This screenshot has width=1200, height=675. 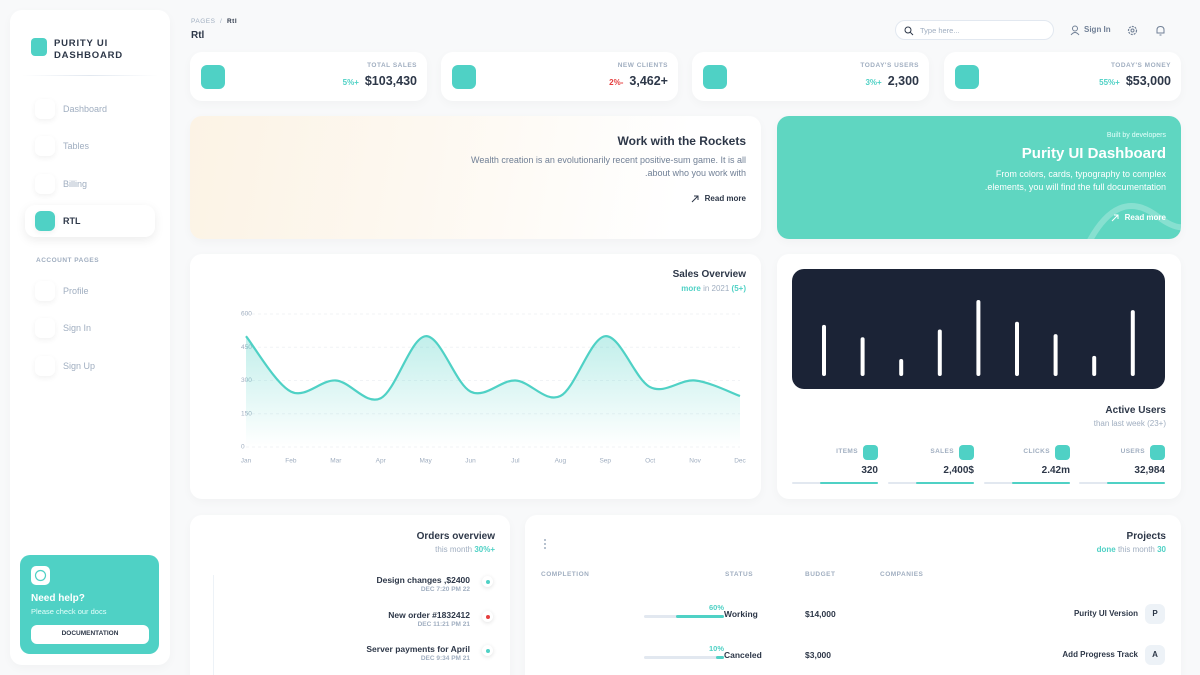 What do you see at coordinates (1149, 470) in the screenshot?
I see `stat-value: 32,984` at bounding box center [1149, 470].